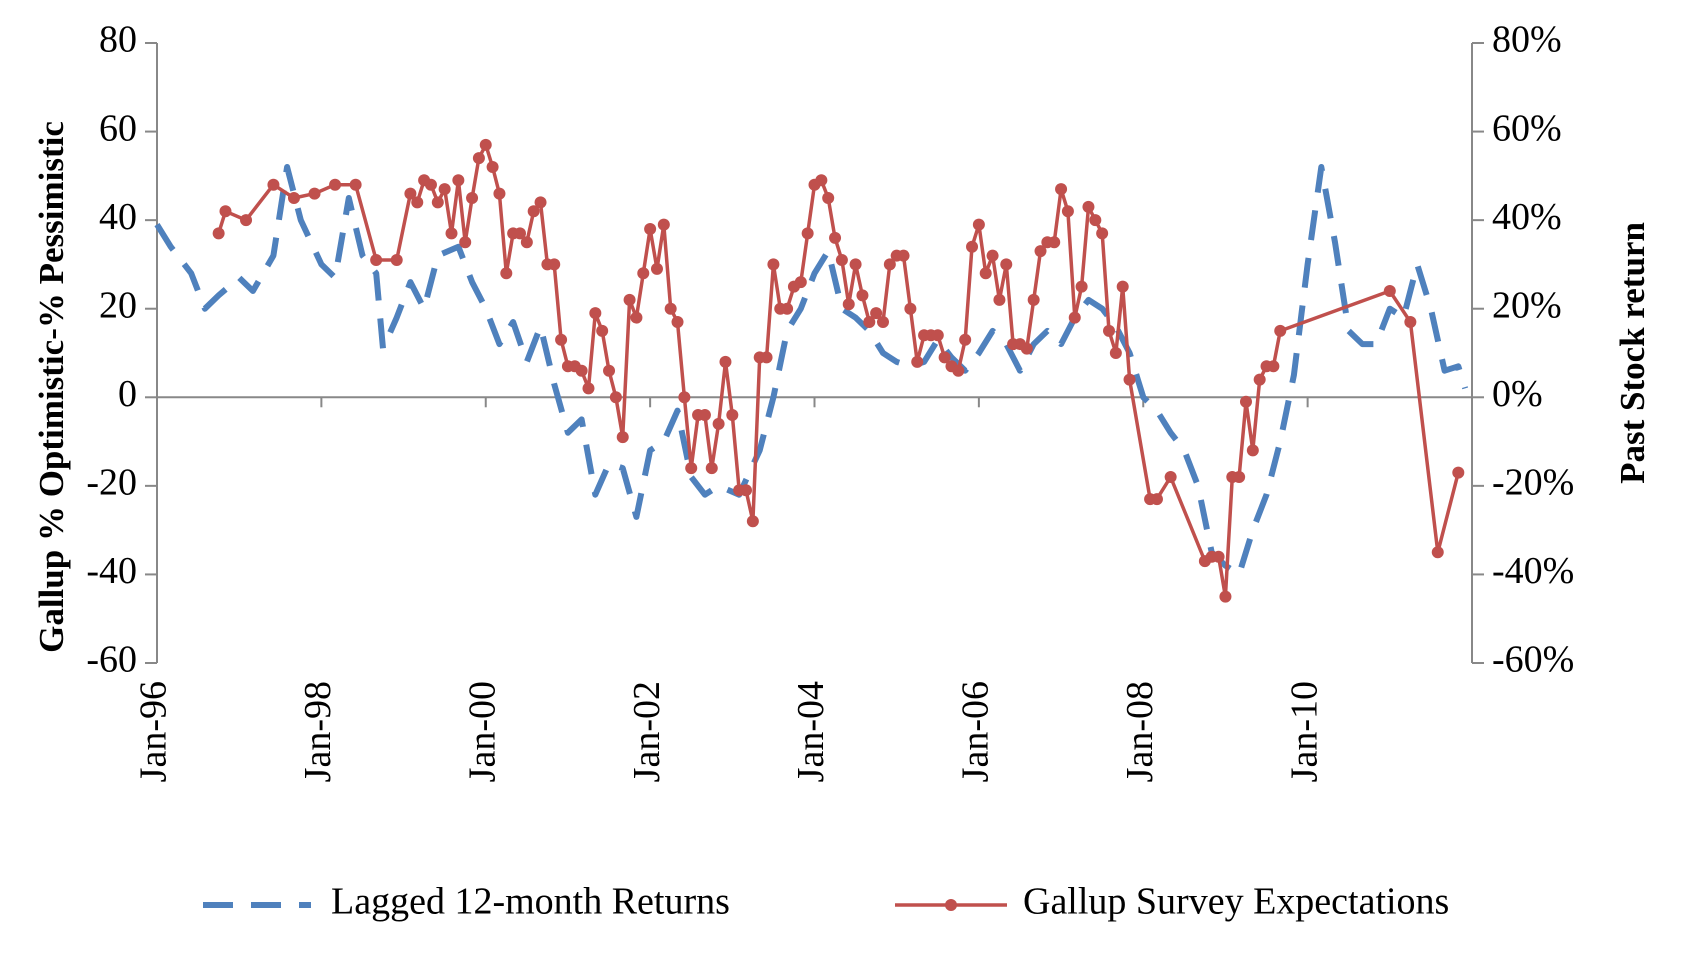  I want to click on x-tick-label: Jan-02, so click(647, 731).